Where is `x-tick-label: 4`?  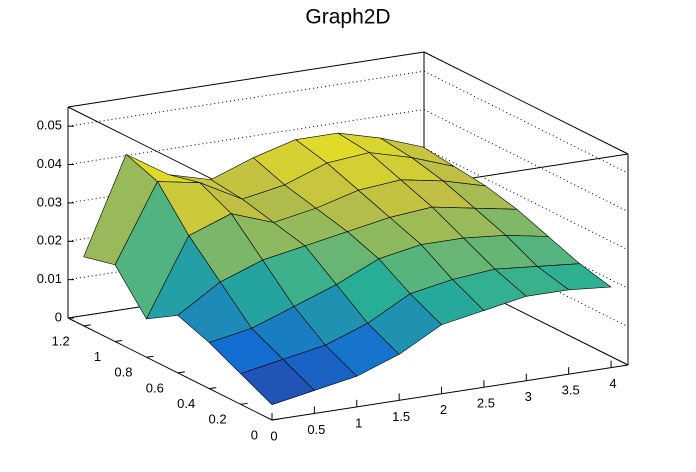
x-tick-label: 4 is located at coordinates (612, 383).